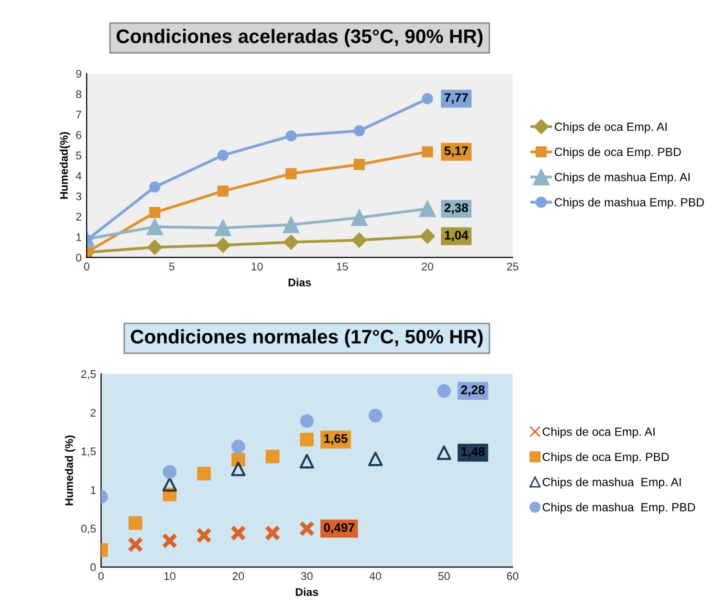 The width and height of the screenshot is (722, 613). Describe the element at coordinates (456, 236) in the screenshot. I see `data-label: 1,04` at that location.